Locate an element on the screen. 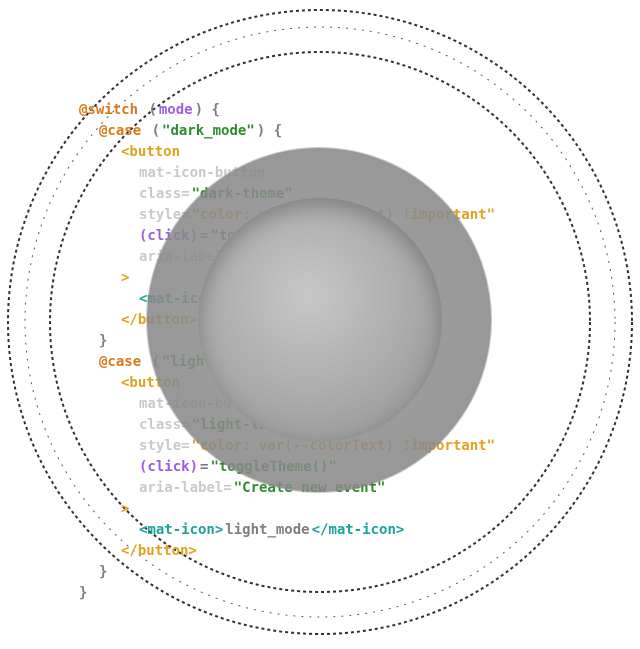  code-token: <mat-icon> is located at coordinates (181, 530).